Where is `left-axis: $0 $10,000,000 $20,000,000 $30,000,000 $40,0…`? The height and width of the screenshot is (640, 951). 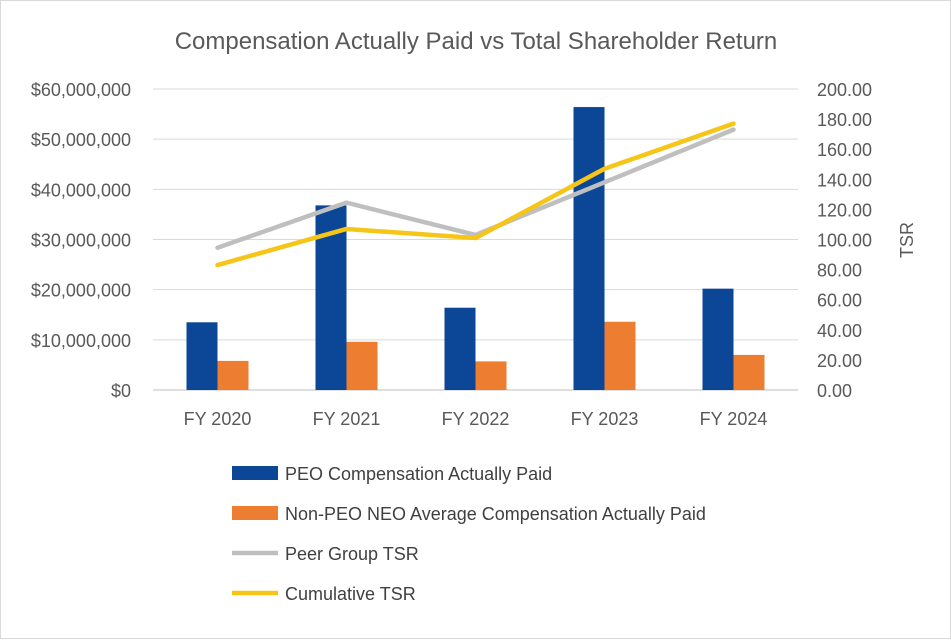 left-axis: $0 $10,000,000 $20,000,000 $30,000,000 $40,0… is located at coordinates (81, 240).